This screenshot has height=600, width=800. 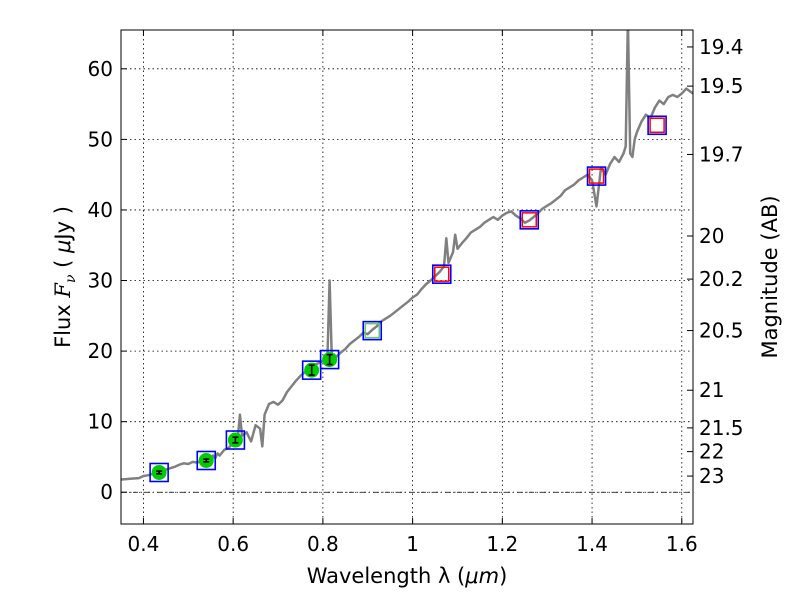 I want to click on mag-tick-label: 19.5, so click(x=721, y=86).